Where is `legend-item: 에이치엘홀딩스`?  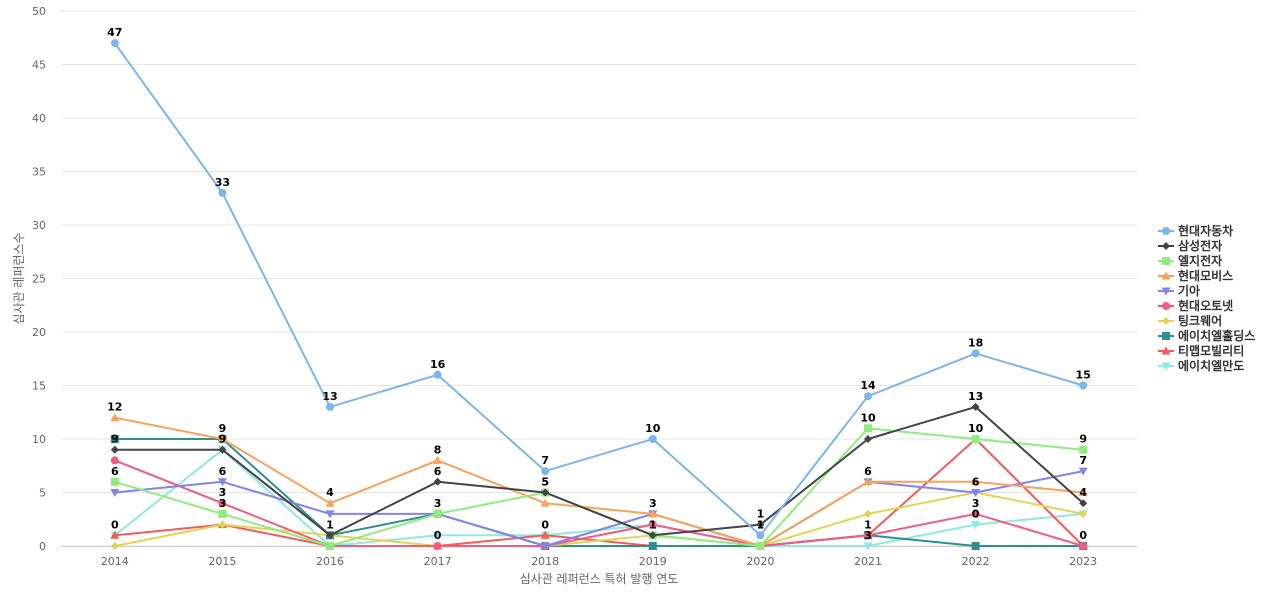
legend-item: 에이치엘홀딩스 is located at coordinates (1206, 335).